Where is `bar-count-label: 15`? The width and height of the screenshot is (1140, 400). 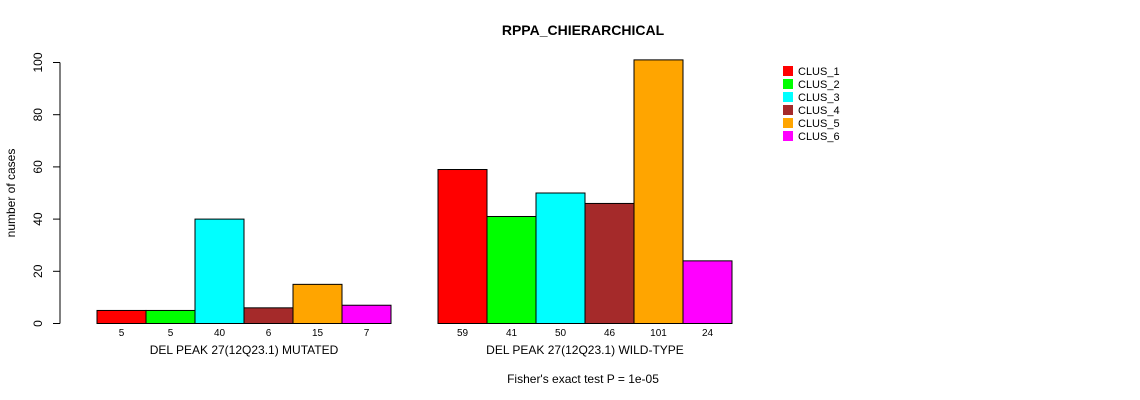
bar-count-label: 15 is located at coordinates (318, 333).